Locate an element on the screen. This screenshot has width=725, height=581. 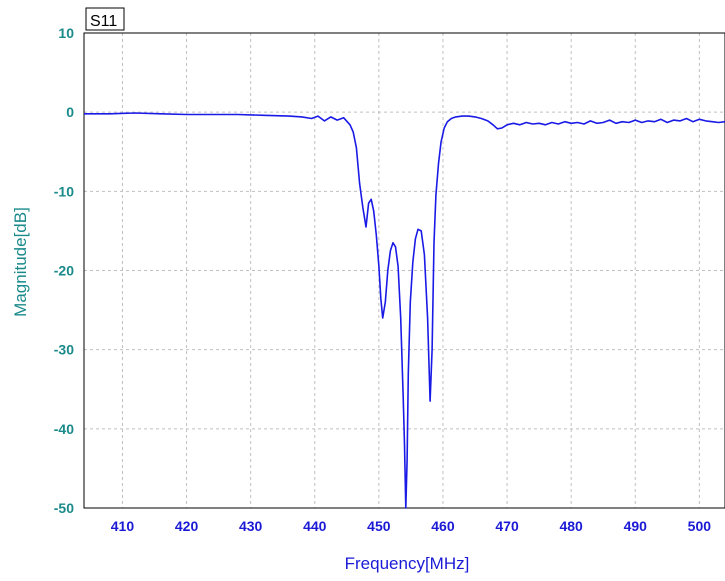
x-tick-label: 420 is located at coordinates (187, 526).